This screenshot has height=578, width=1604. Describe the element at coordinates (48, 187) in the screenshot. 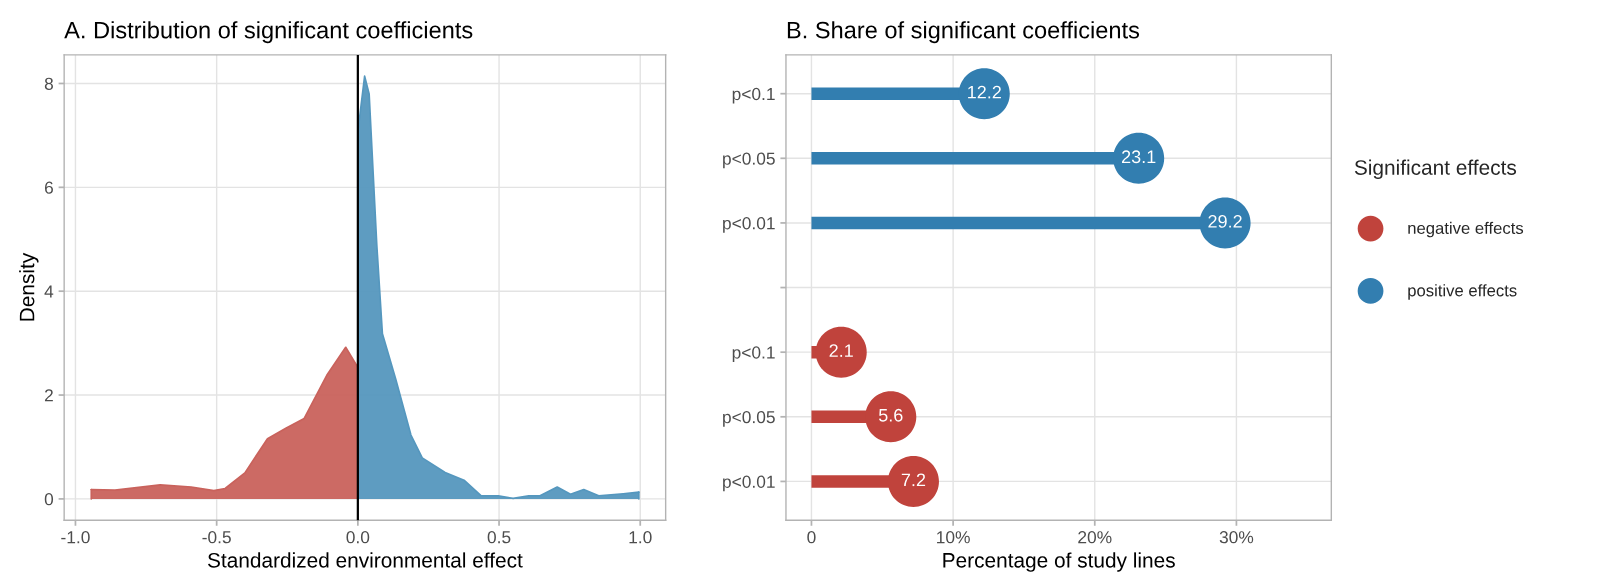

I see `y-tick-label: 6` at that location.